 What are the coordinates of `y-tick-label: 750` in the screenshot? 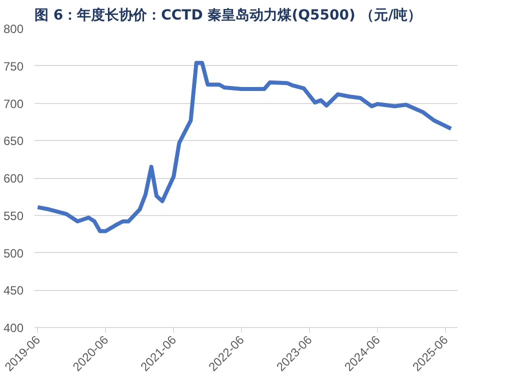 It's located at (13, 66).